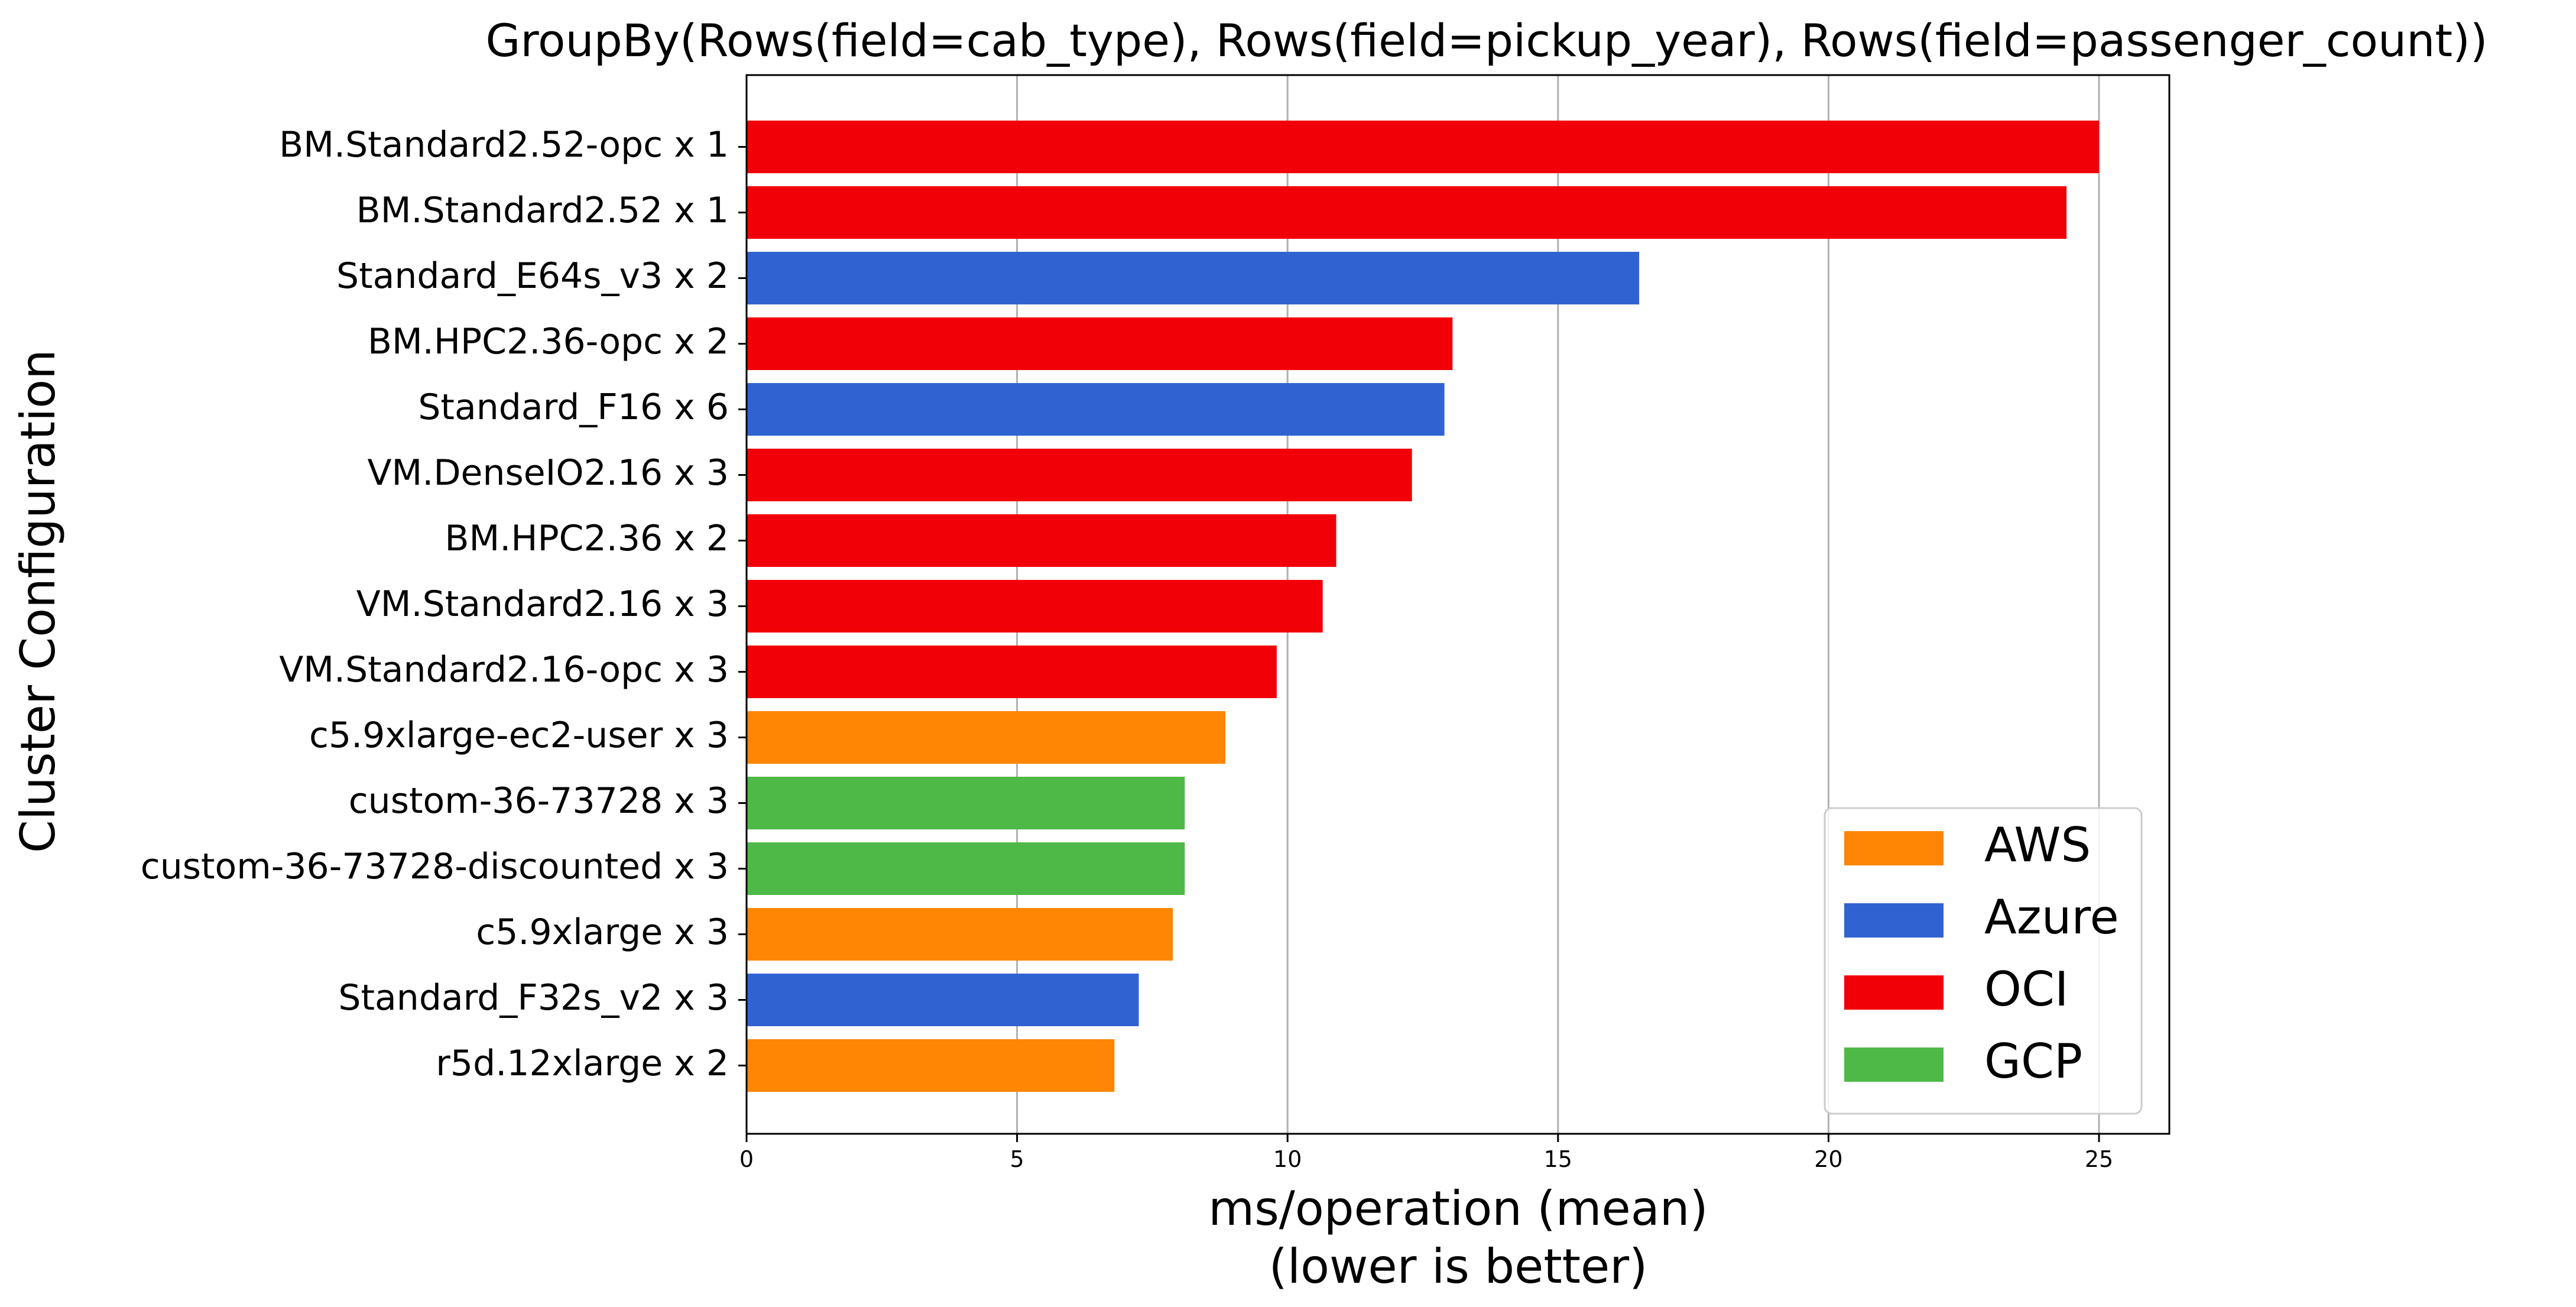 The height and width of the screenshot is (1307, 2576). What do you see at coordinates (519, 735) in the screenshot?
I see `y-tick-label: c5.9xlarge-ec2-user x 3` at bounding box center [519, 735].